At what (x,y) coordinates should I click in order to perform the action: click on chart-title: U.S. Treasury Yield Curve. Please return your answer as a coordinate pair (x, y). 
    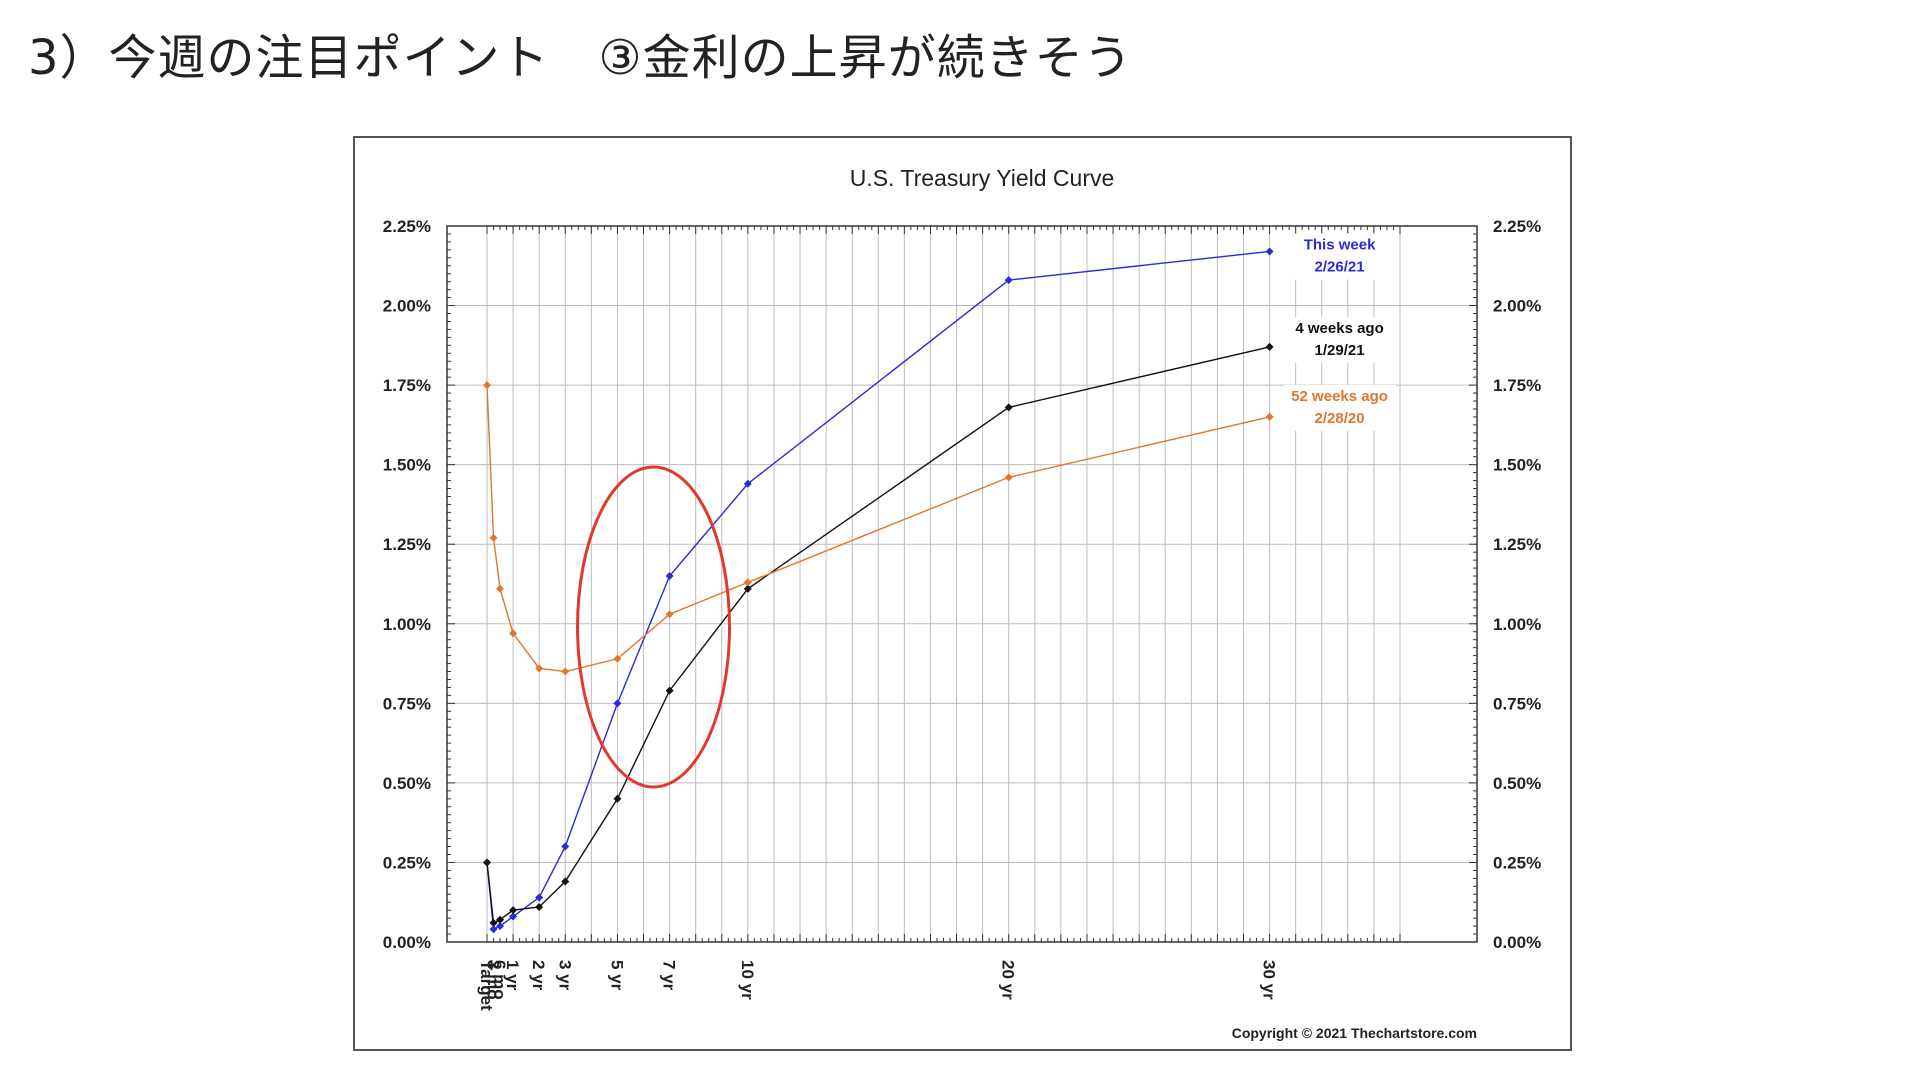
    Looking at the image, I should click on (982, 178).